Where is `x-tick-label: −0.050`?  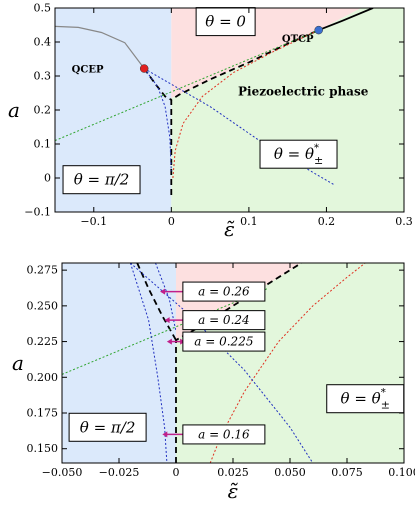
x-tick-label: −0.050 is located at coordinates (62, 472).